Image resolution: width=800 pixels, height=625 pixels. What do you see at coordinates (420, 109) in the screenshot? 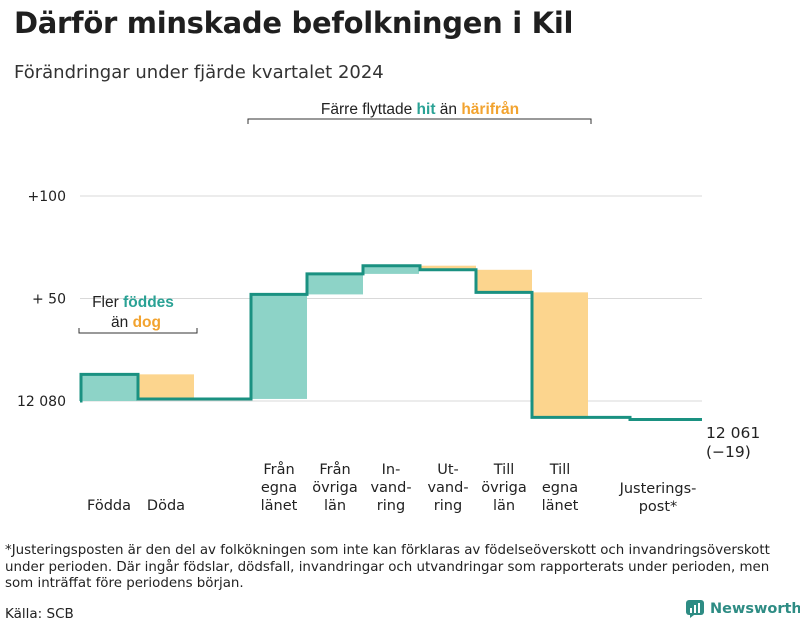
I see `migration-annotation: Färre flyttade hit än härifrån` at bounding box center [420, 109].